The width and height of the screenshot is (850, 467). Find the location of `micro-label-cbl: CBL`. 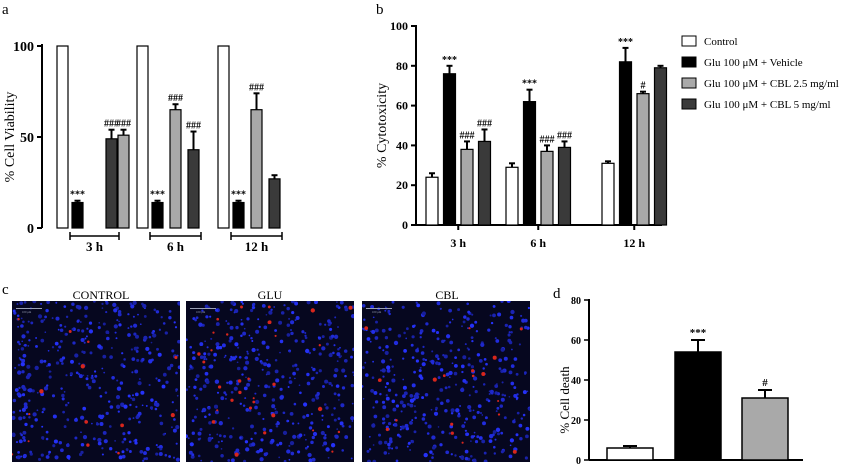

micro-label-cbl: CBL is located at coordinates (447, 295).